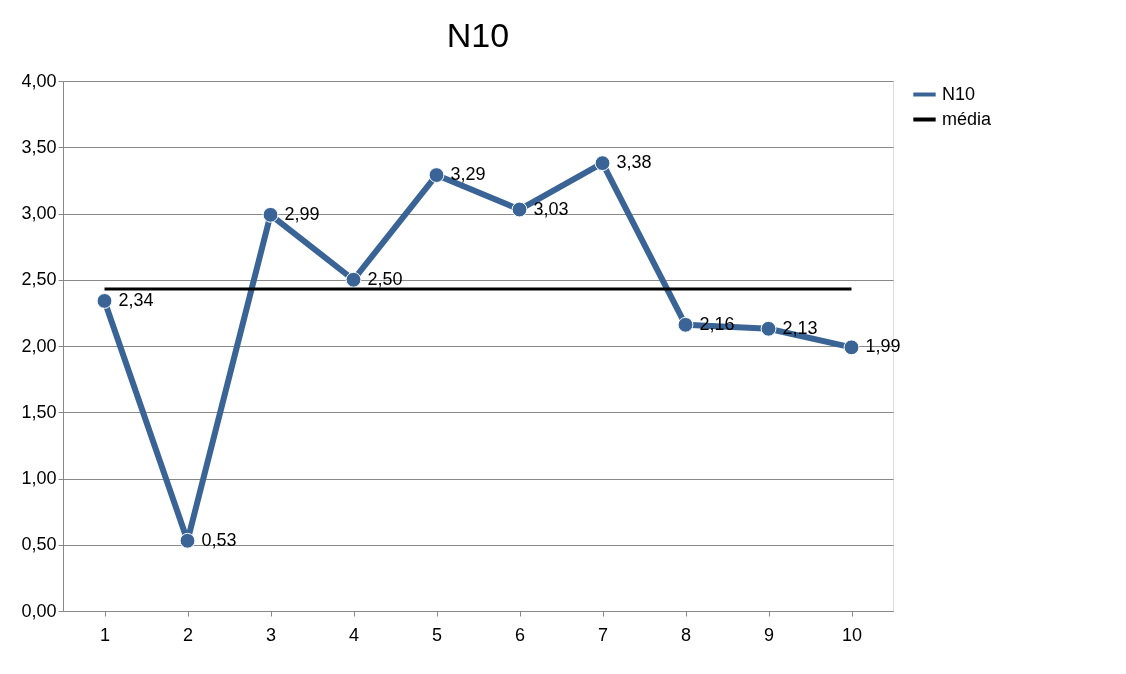 The height and width of the screenshot is (674, 1126). Describe the element at coordinates (800, 327) in the screenshot. I see `data-label: 2,13` at that location.